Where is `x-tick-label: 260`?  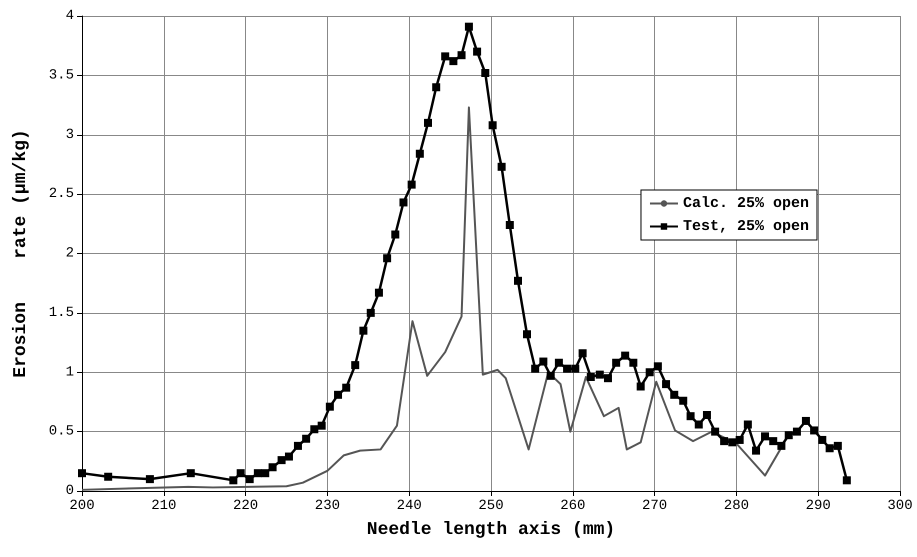 x-tick-label: 260 is located at coordinates (573, 506).